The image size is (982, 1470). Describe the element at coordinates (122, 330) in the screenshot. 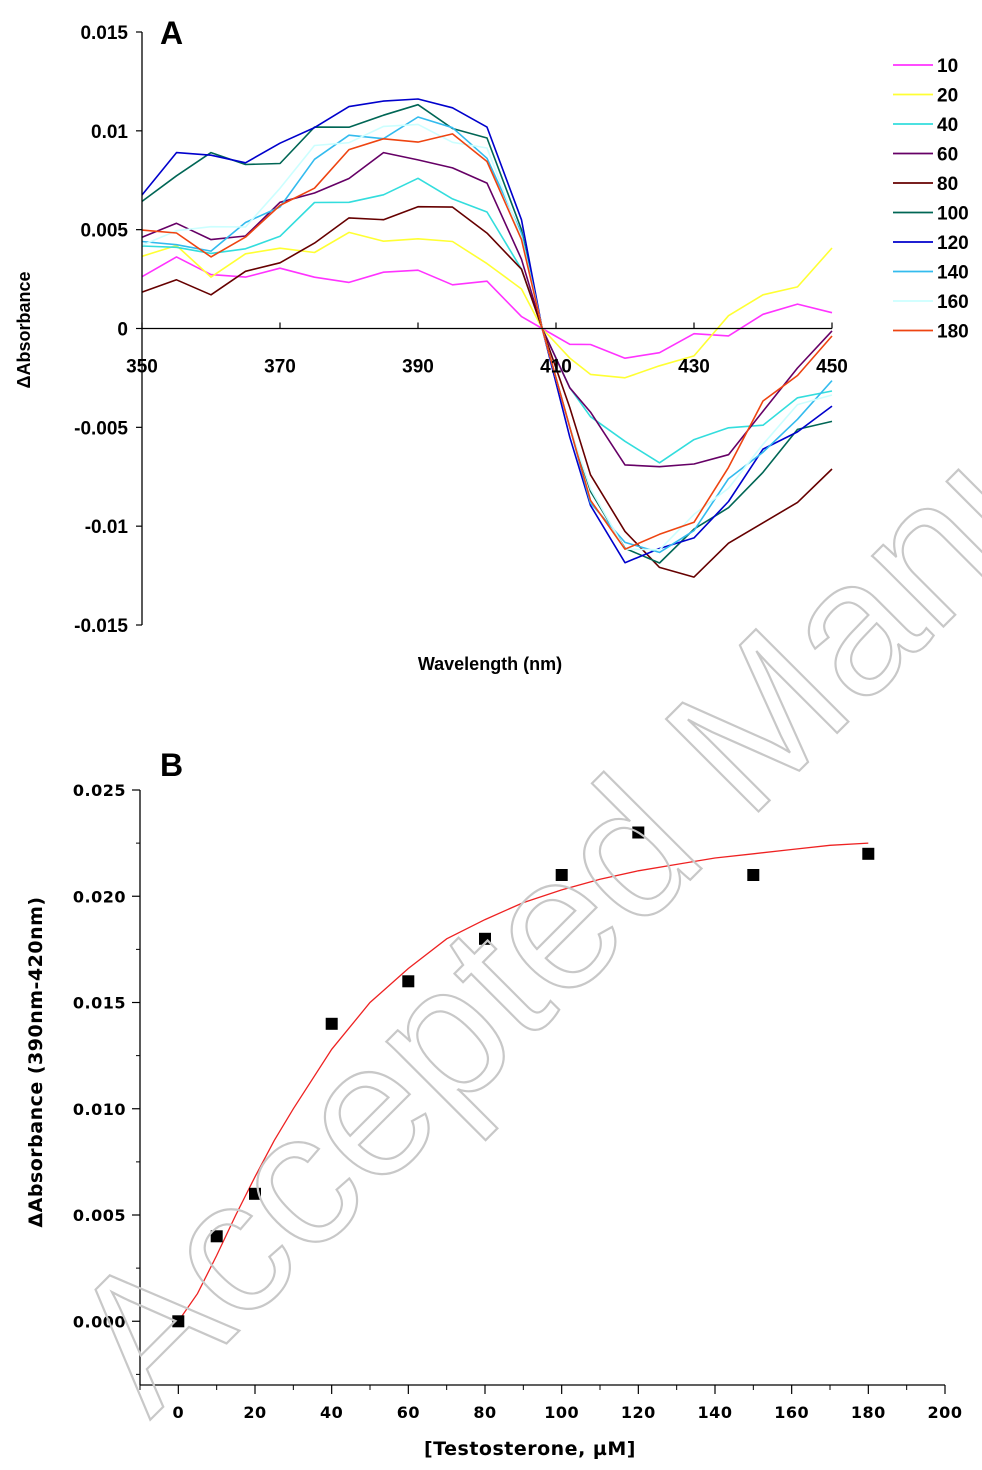

I see `y-tick-label: 0` at that location.